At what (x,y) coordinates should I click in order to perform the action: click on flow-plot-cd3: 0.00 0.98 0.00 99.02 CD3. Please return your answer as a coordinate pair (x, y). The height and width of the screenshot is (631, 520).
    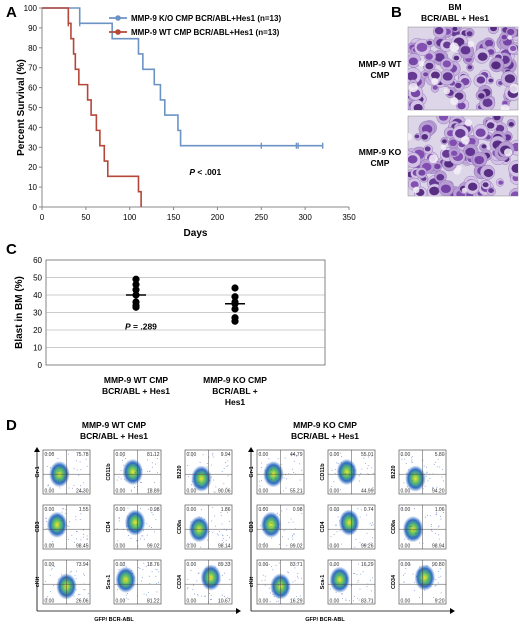
    Looking at the image, I should click on (277, 527).